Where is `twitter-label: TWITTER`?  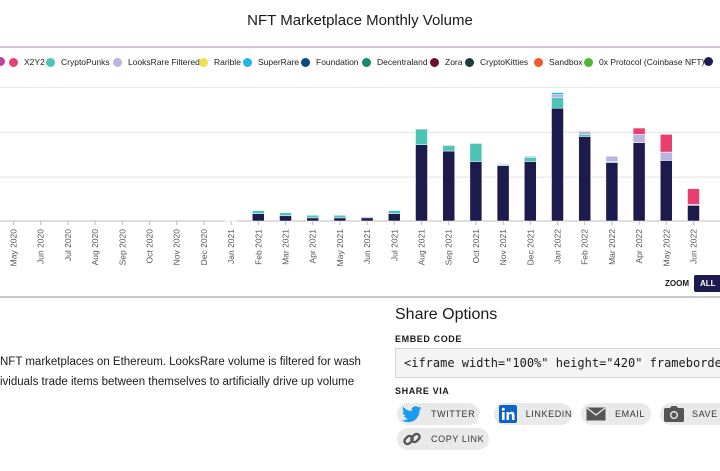 twitter-label: TWITTER is located at coordinates (453, 414).